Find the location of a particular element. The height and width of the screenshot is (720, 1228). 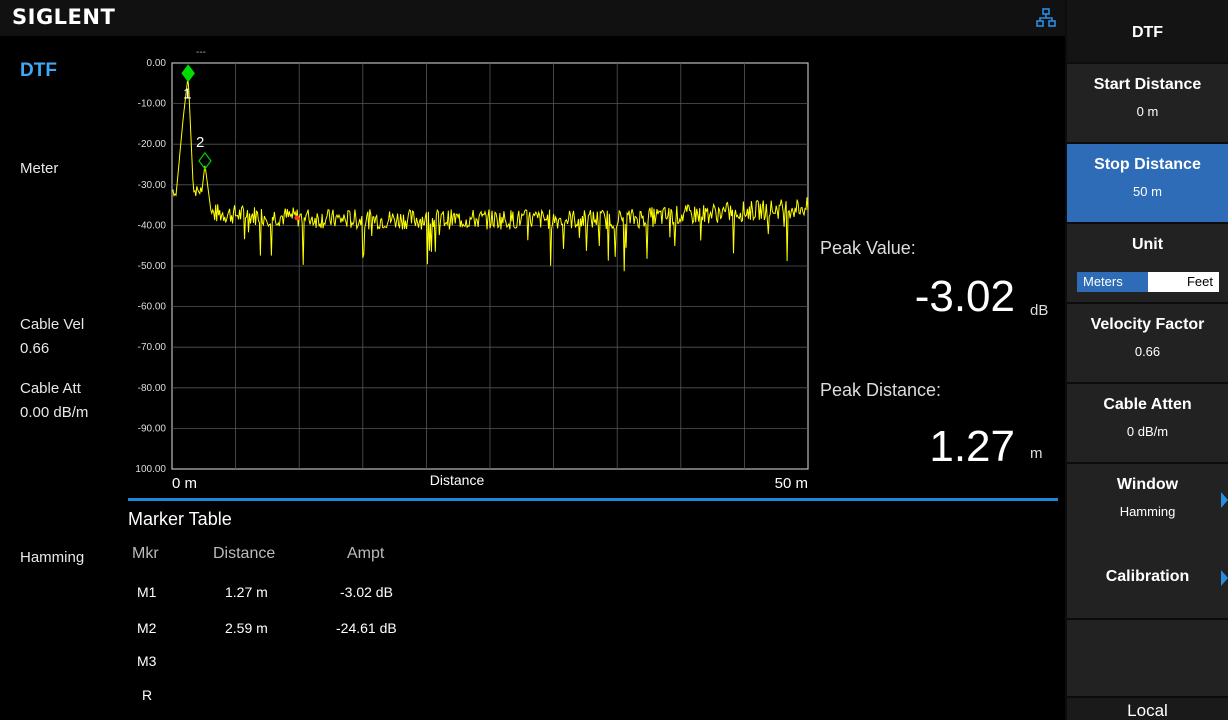

col-ampt-header: Ampt is located at coordinates (366, 553).